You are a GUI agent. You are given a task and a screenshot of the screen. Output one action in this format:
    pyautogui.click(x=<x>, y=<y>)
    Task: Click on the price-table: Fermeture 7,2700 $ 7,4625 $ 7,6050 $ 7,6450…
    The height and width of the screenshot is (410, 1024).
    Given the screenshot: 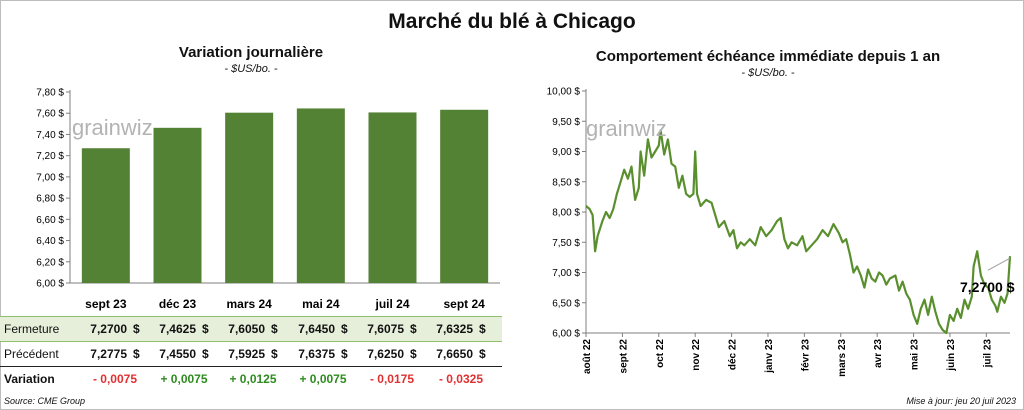 What is the action you would take?
    pyautogui.click(x=251, y=353)
    